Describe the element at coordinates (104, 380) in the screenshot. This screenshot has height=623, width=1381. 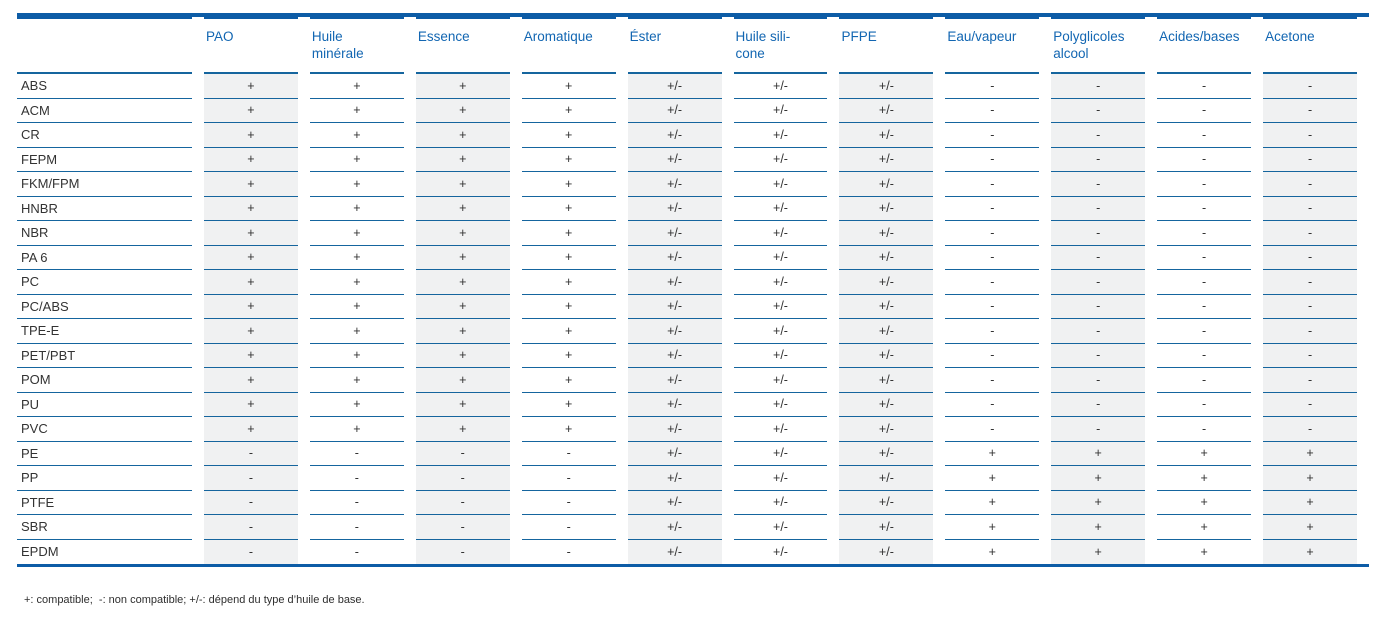
I see `row-label: POM` at that location.